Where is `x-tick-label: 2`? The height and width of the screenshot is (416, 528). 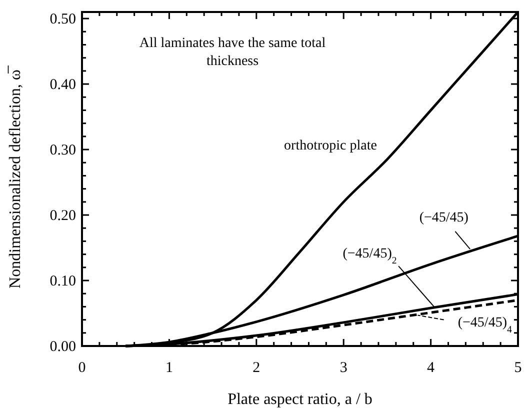
x-tick-label: 2 is located at coordinates (256, 368).